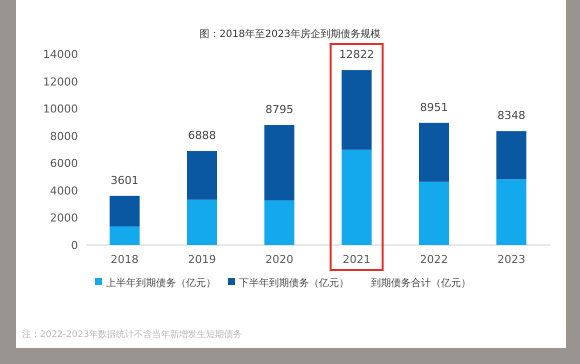 The image size is (580, 364). What do you see at coordinates (511, 115) in the screenshot?
I see `total-label: 8348` at bounding box center [511, 115].